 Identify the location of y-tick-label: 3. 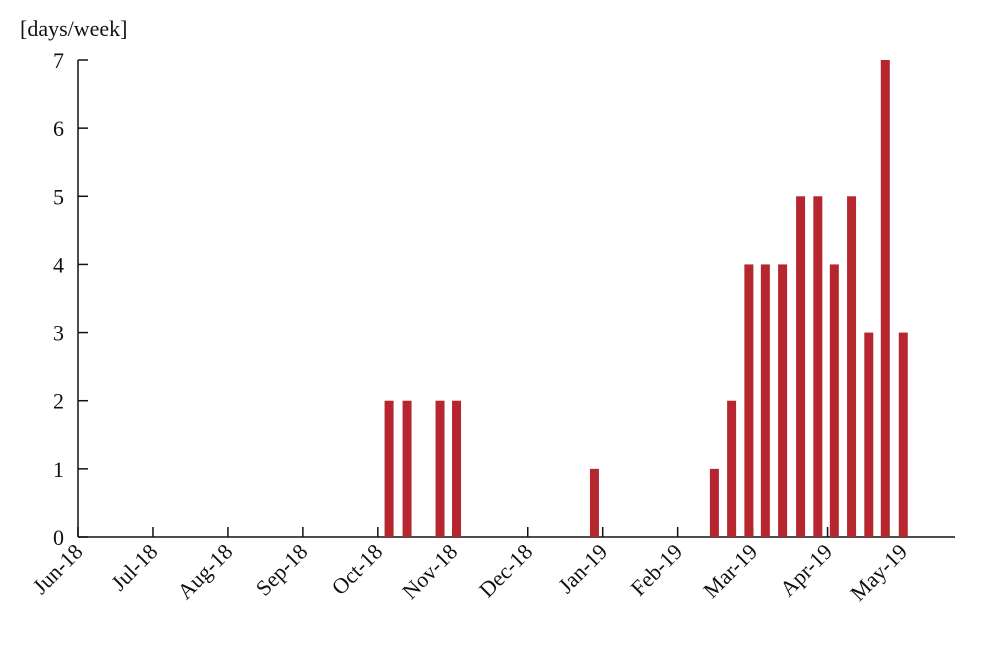
(58, 333).